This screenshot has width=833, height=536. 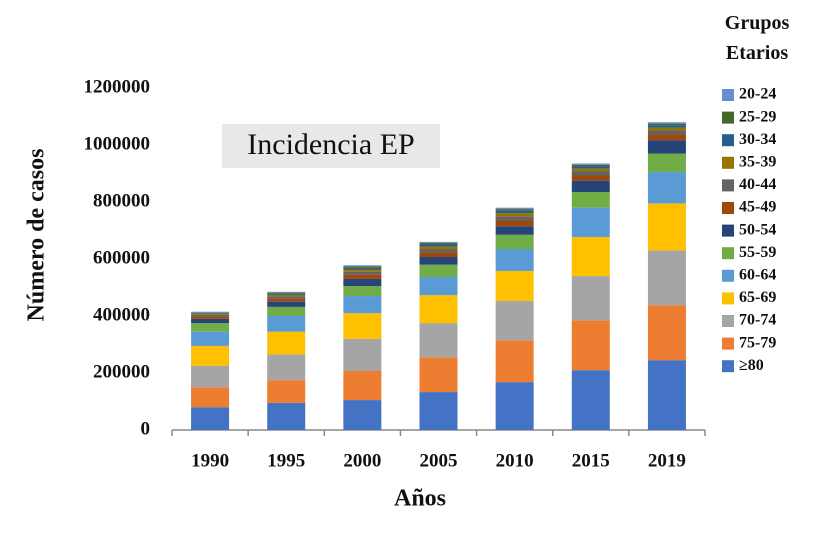 What do you see at coordinates (757, 229) in the screenshot?
I see `legend-label: 50-54` at bounding box center [757, 229].